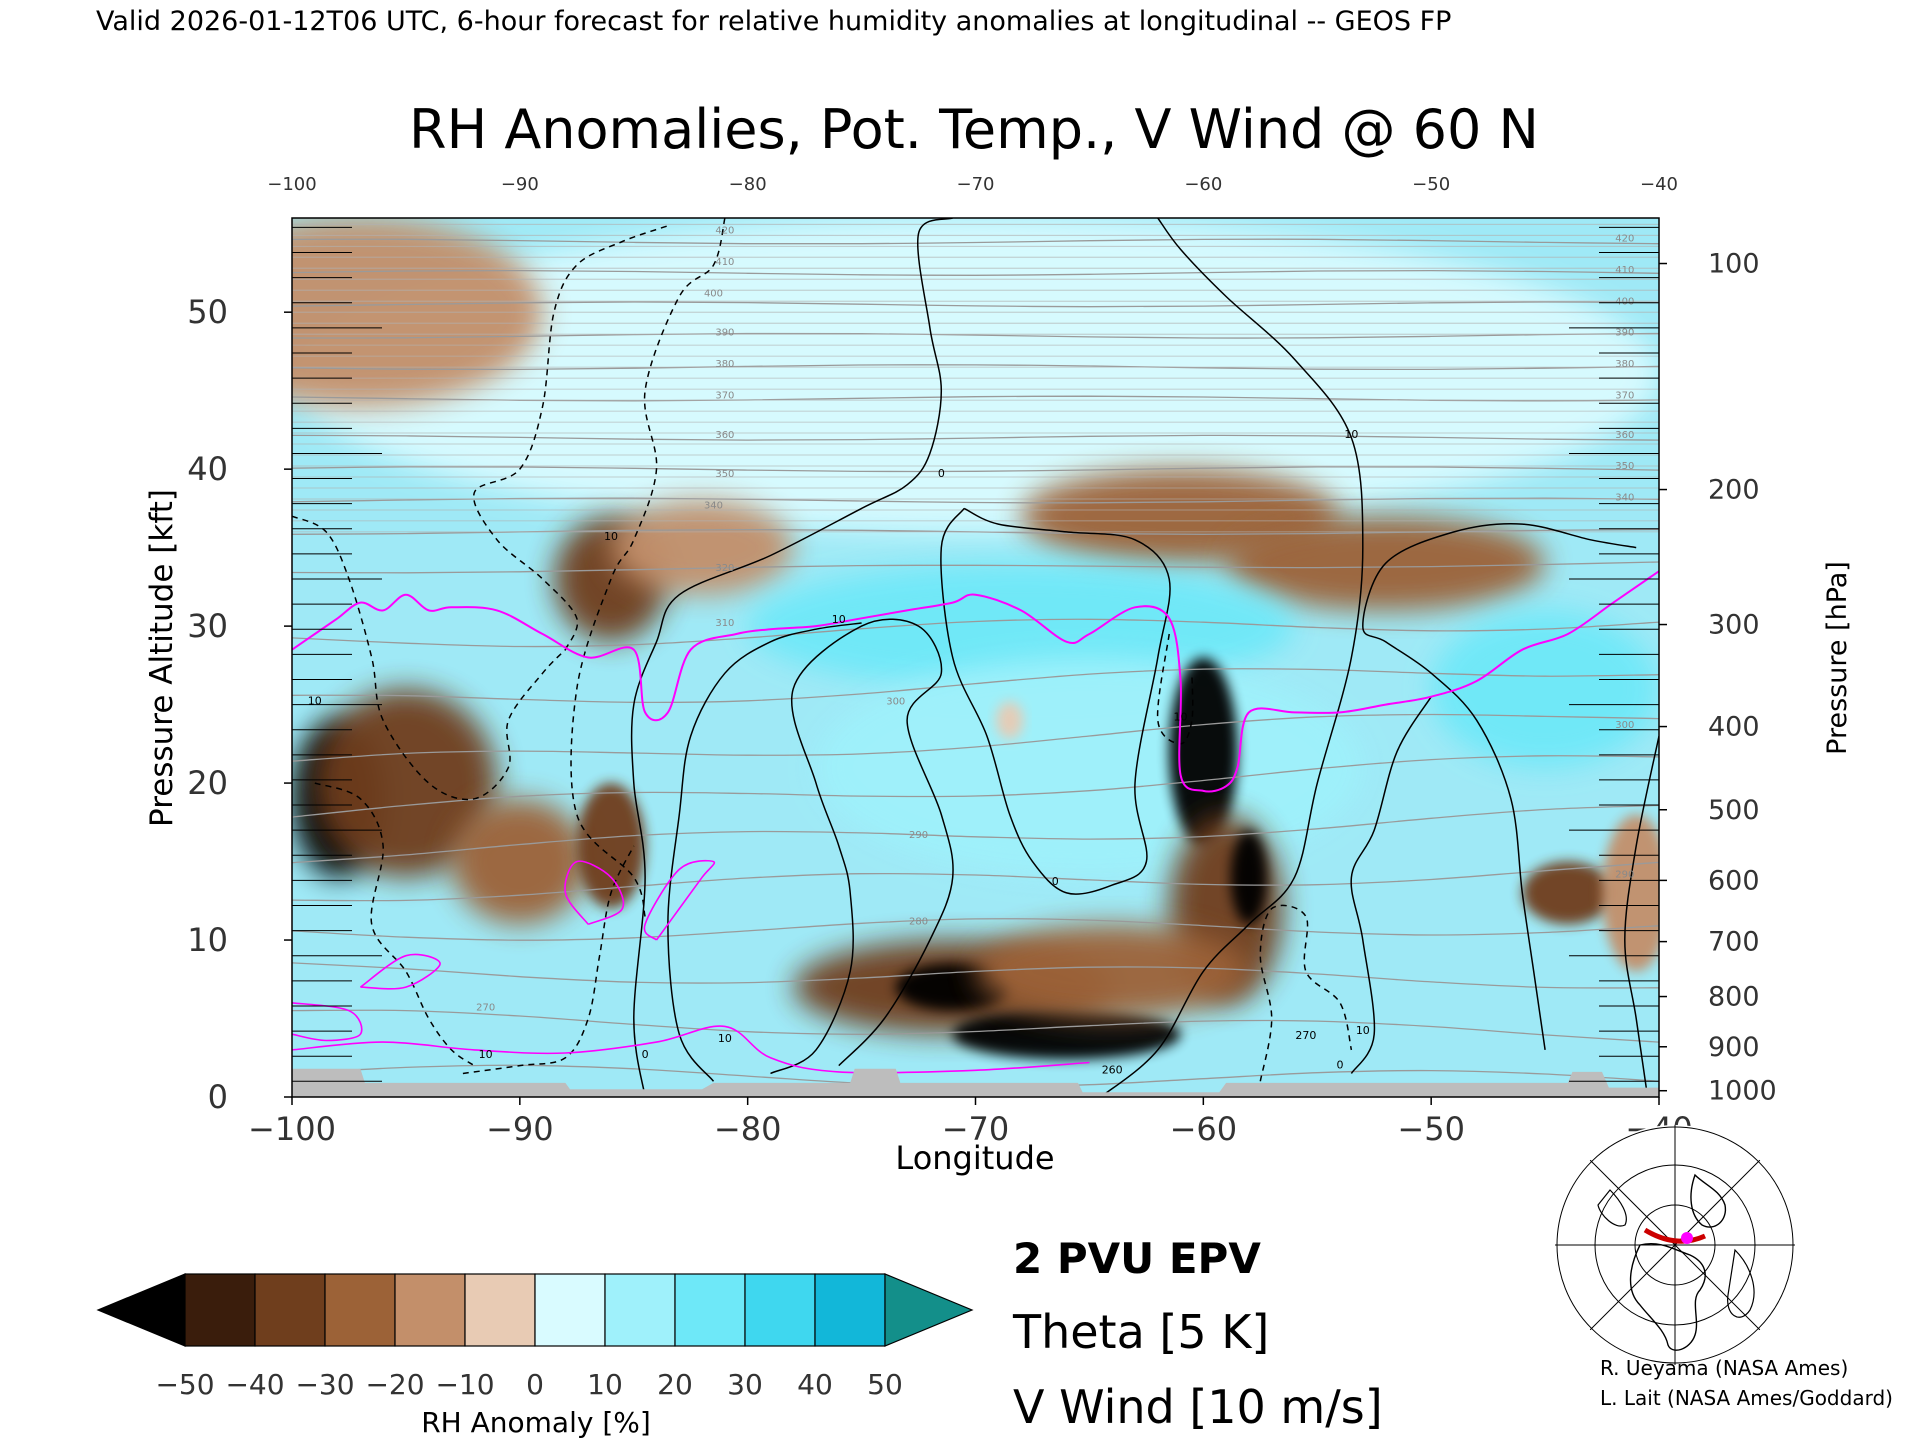 The image size is (1920, 1440). I want to click on vwind-label-3: 10, so click(611, 536).